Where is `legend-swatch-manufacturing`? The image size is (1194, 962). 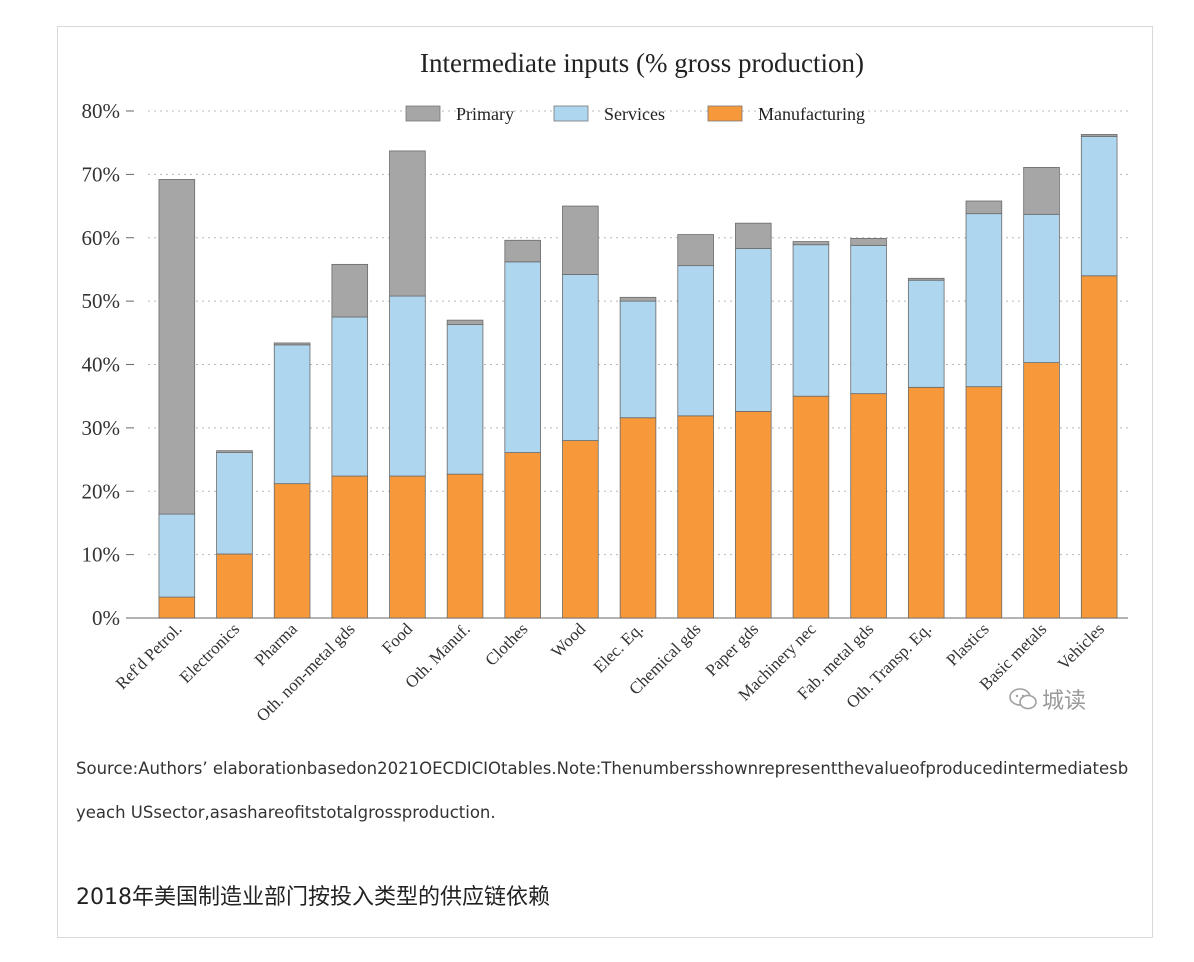 legend-swatch-manufacturing is located at coordinates (725, 113).